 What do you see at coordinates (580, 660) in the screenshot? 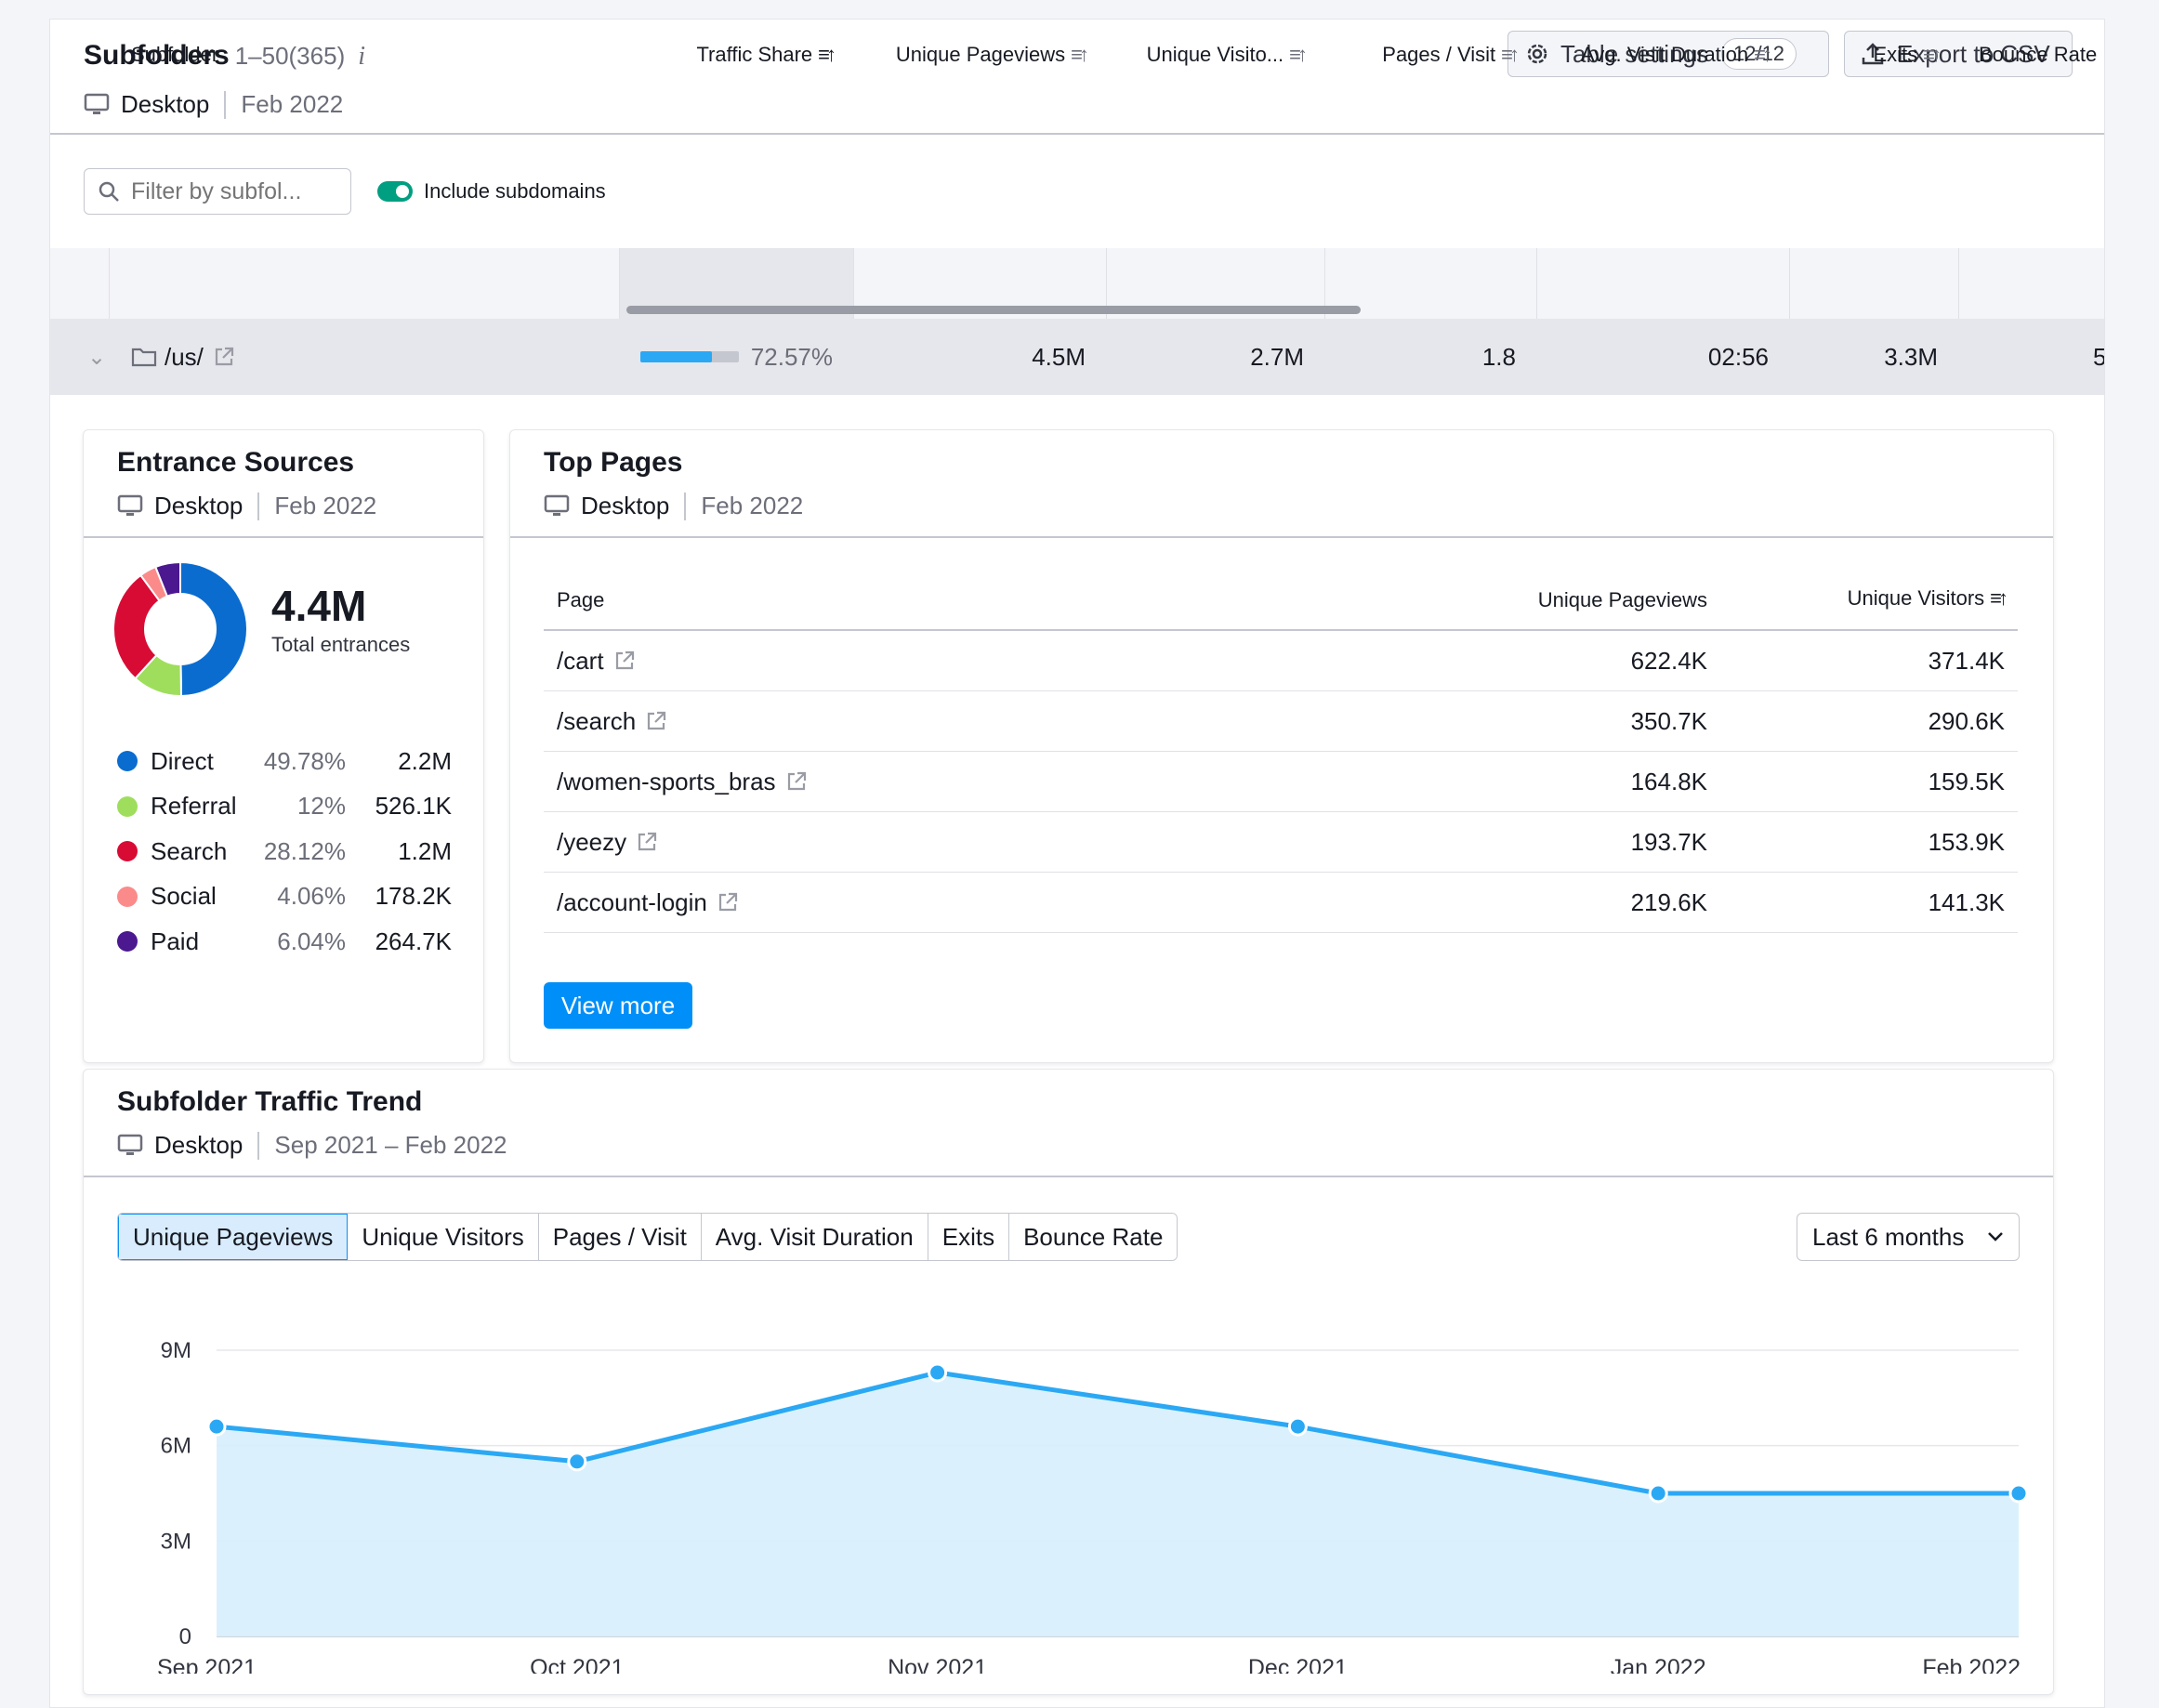
I see `page-link: /cart` at bounding box center [580, 660].